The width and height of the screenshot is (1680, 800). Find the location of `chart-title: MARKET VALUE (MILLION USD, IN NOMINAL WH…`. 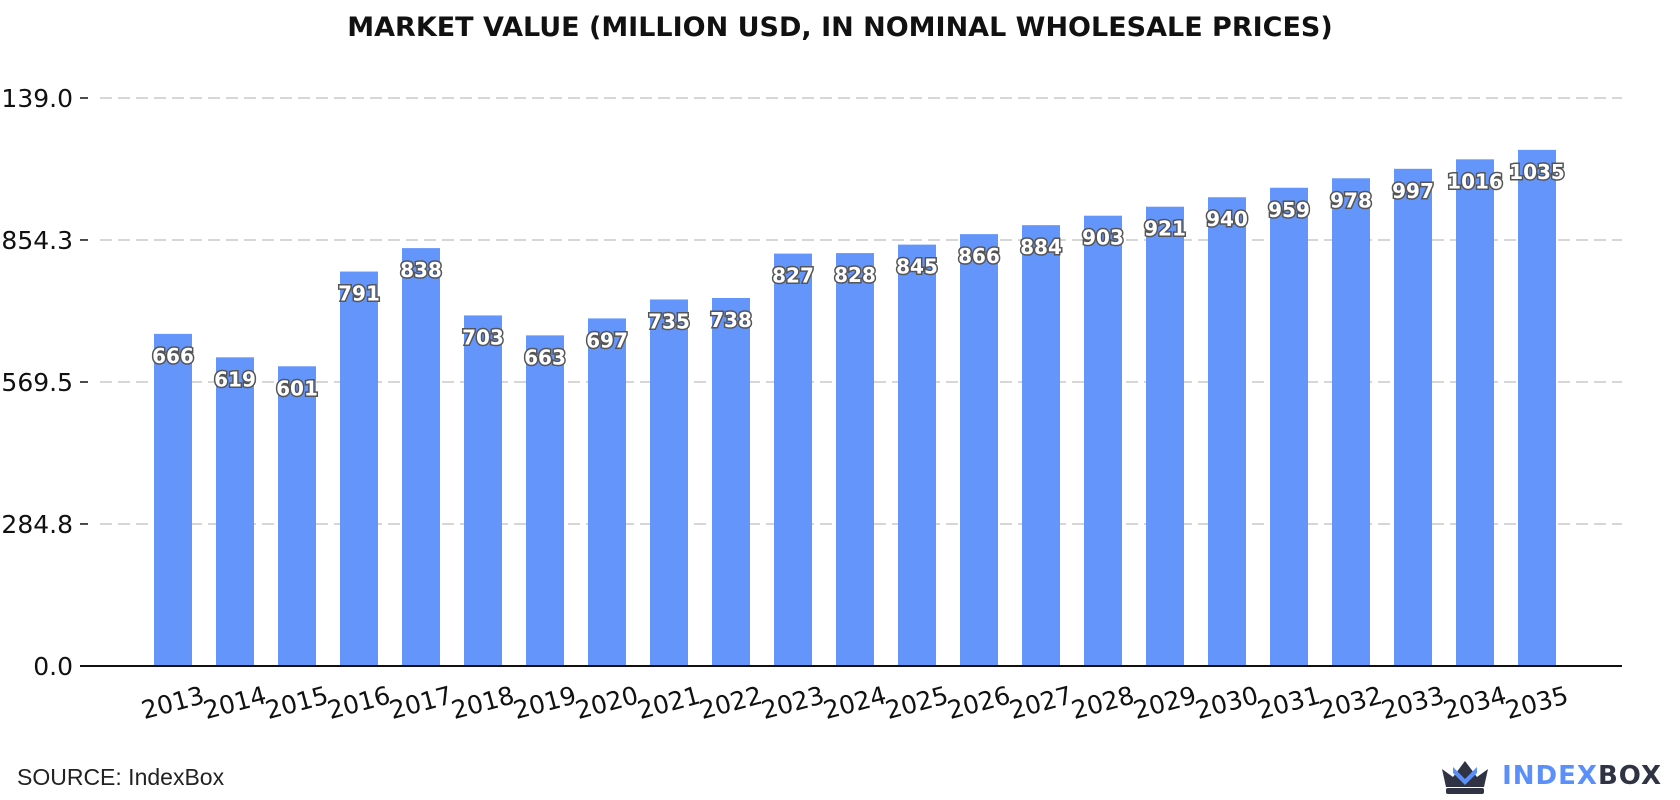

chart-title: MARKET VALUE (MILLION USD, IN NOMINAL WH… is located at coordinates (840, 27).